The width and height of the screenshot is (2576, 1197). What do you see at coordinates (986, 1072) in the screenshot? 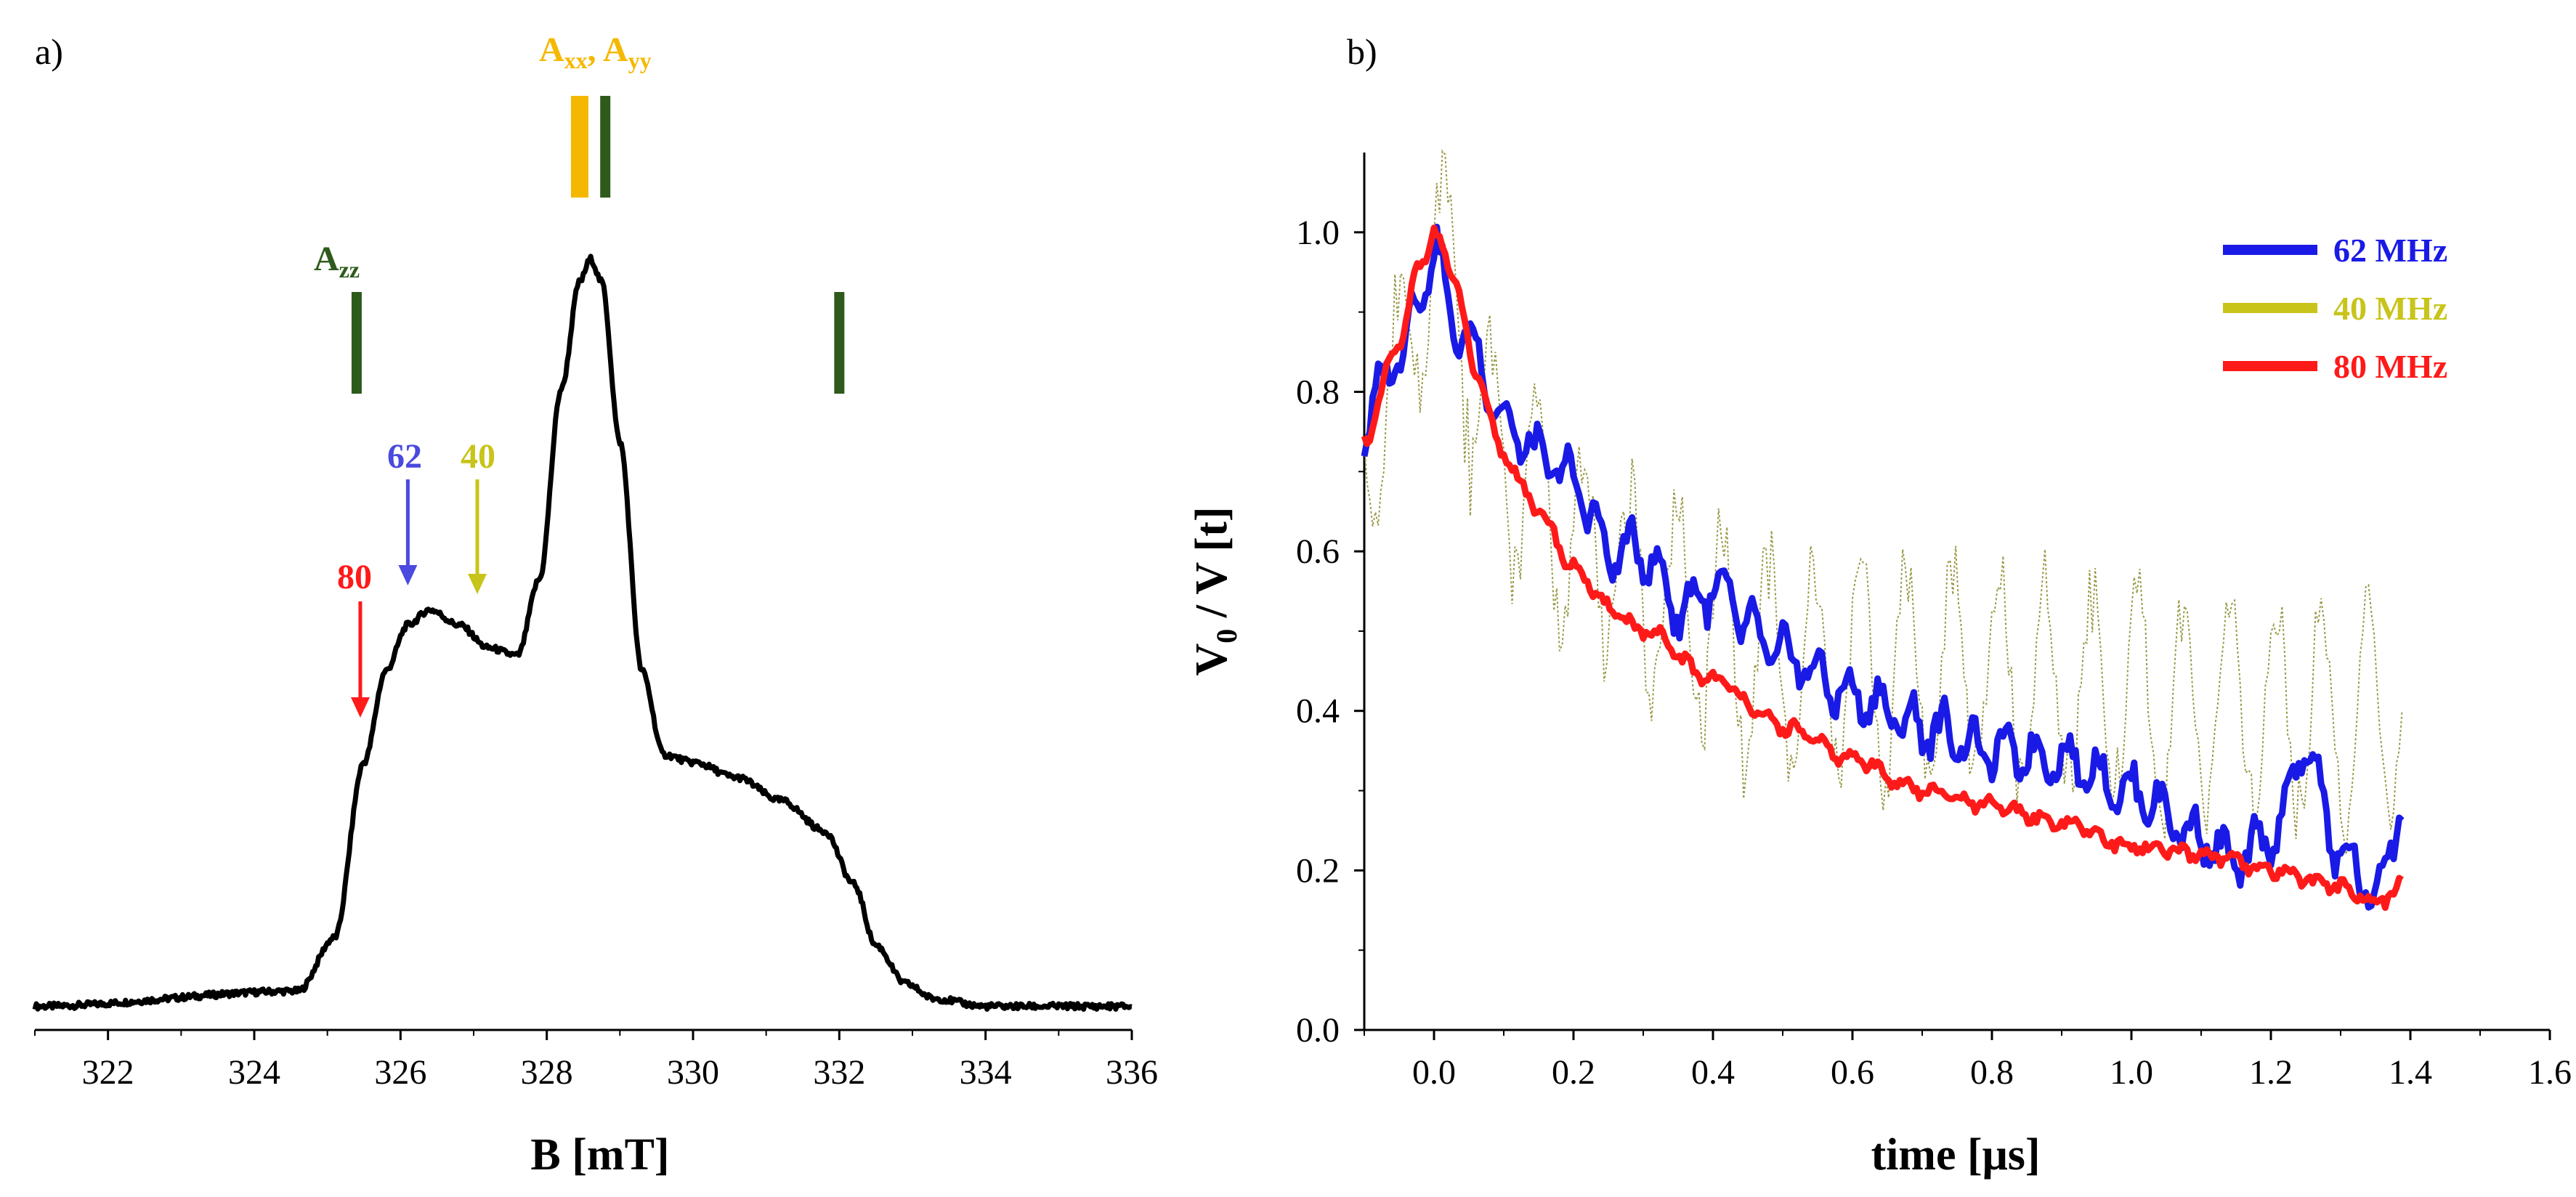
I see `panel-a-x-tick-label: 334` at bounding box center [986, 1072].